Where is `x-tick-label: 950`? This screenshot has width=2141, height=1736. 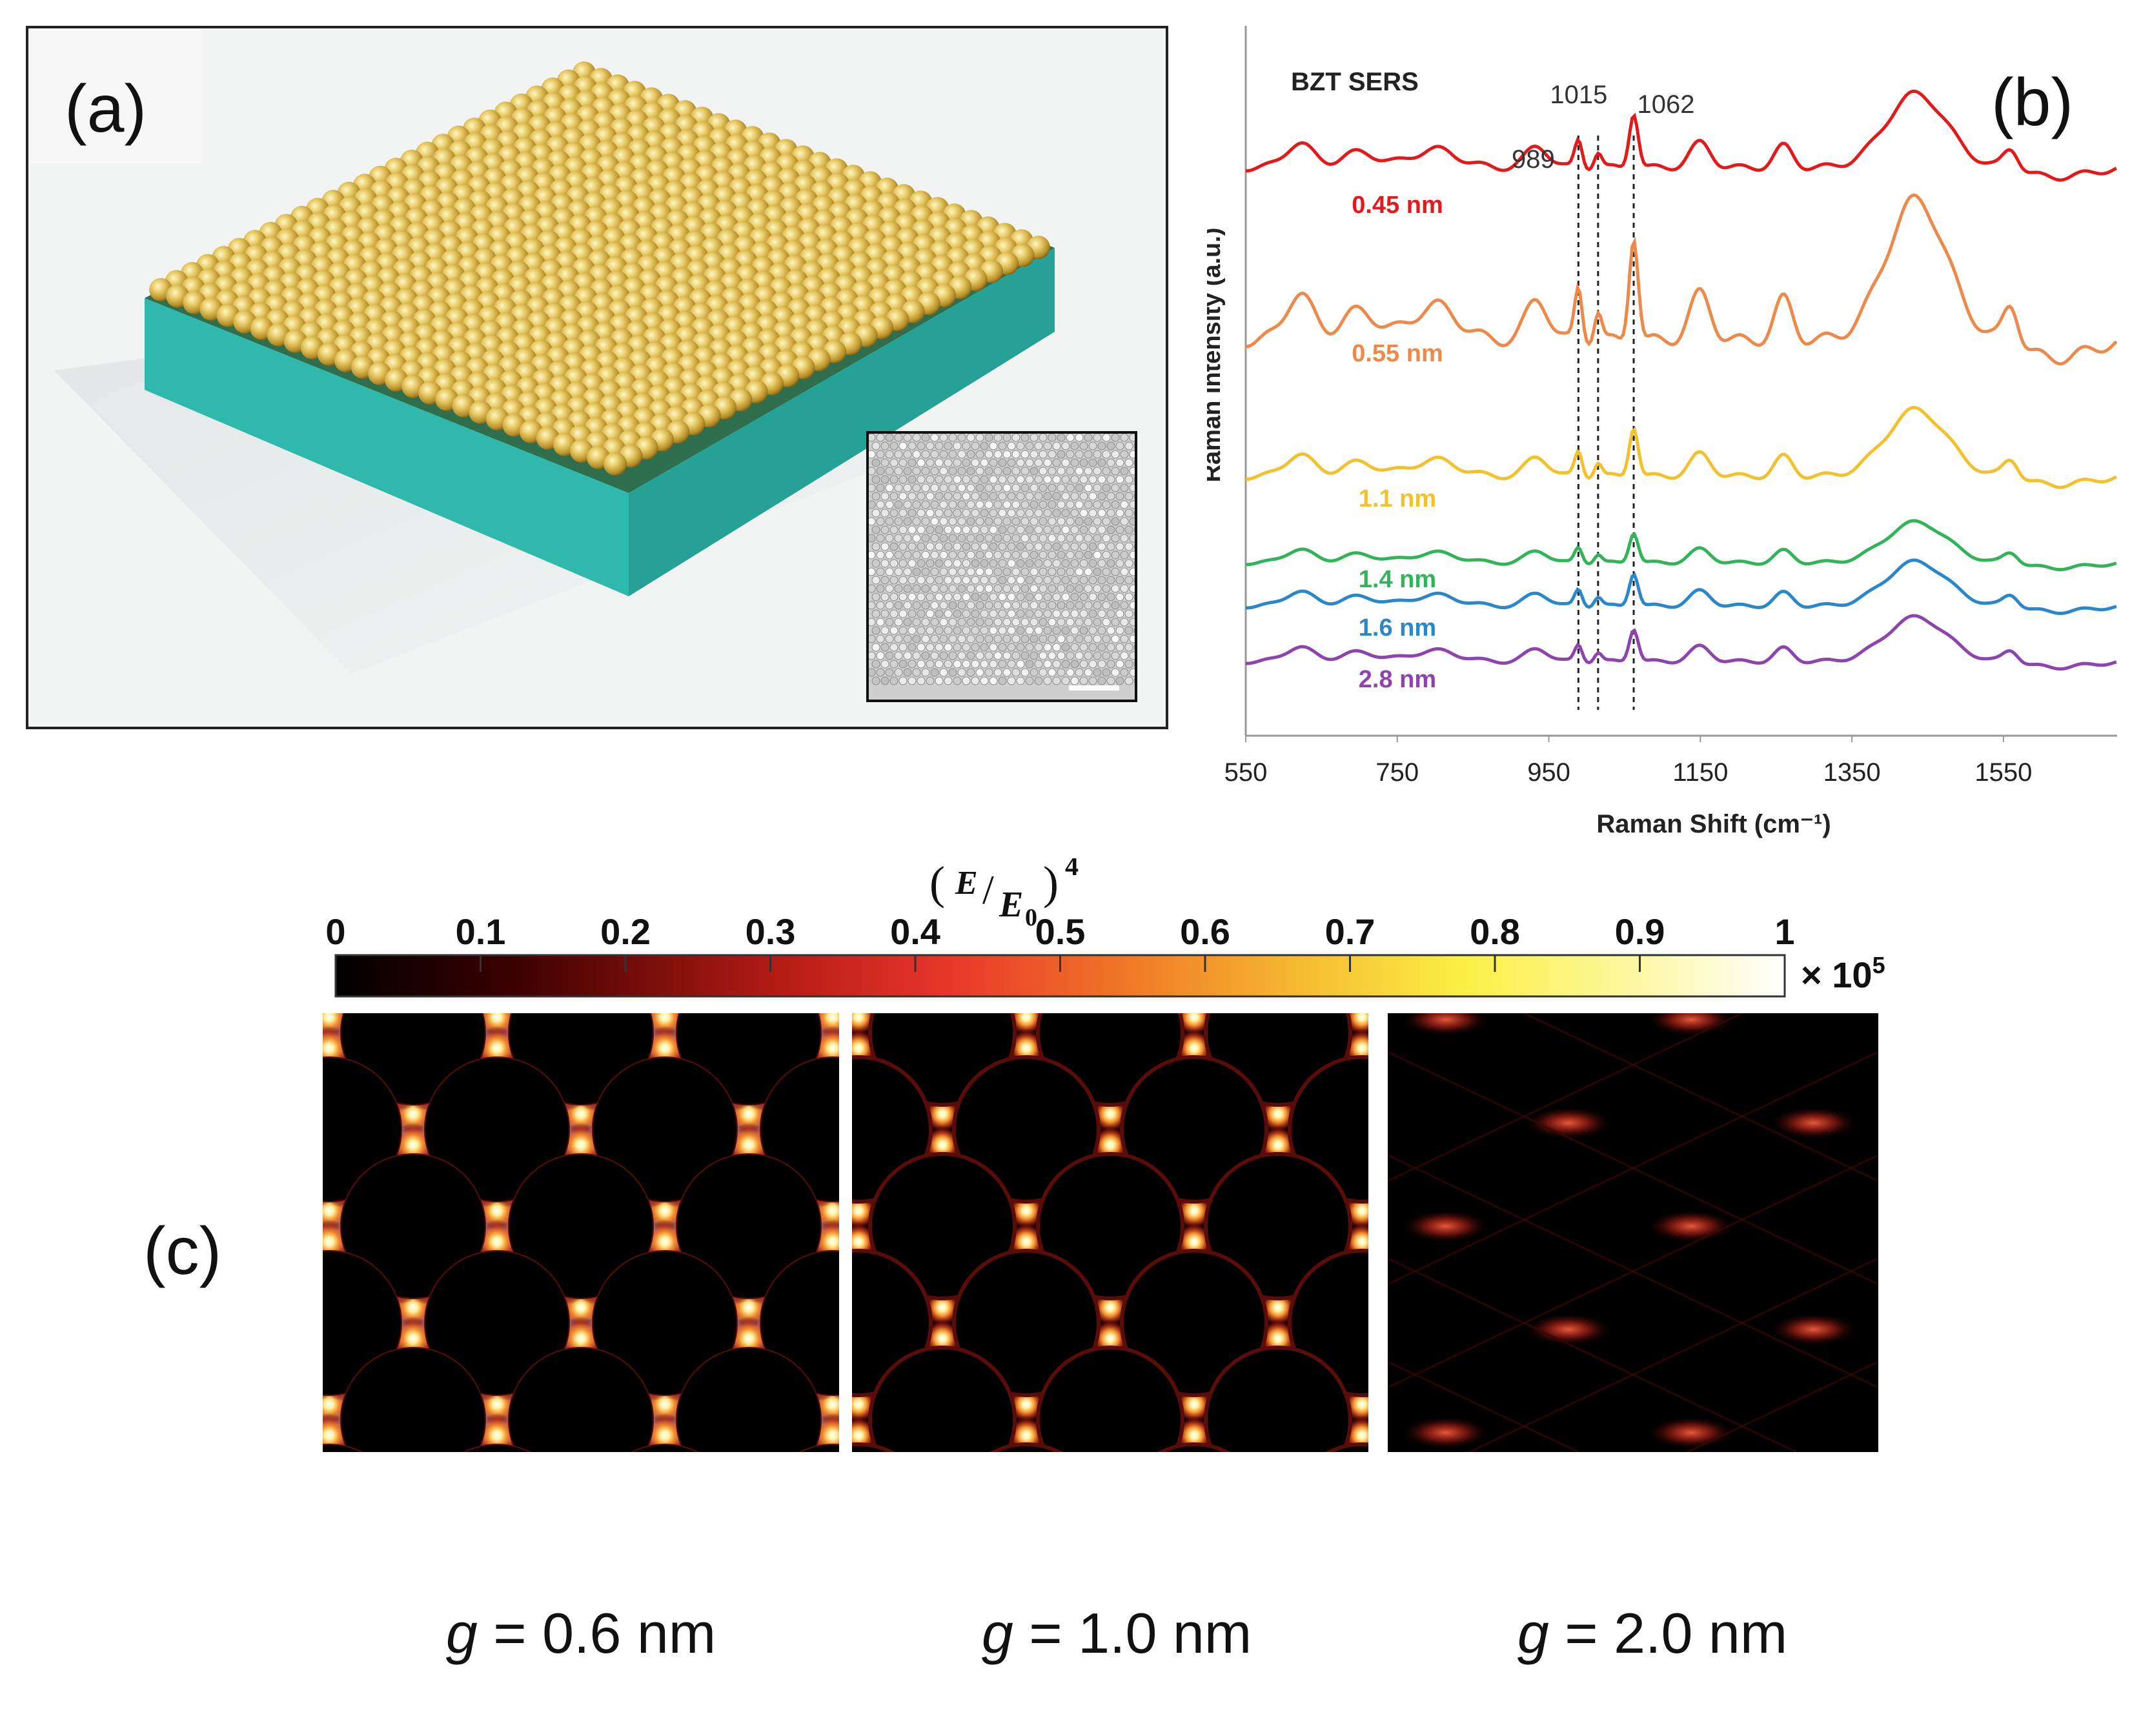
x-tick-label: 950 is located at coordinates (1548, 773).